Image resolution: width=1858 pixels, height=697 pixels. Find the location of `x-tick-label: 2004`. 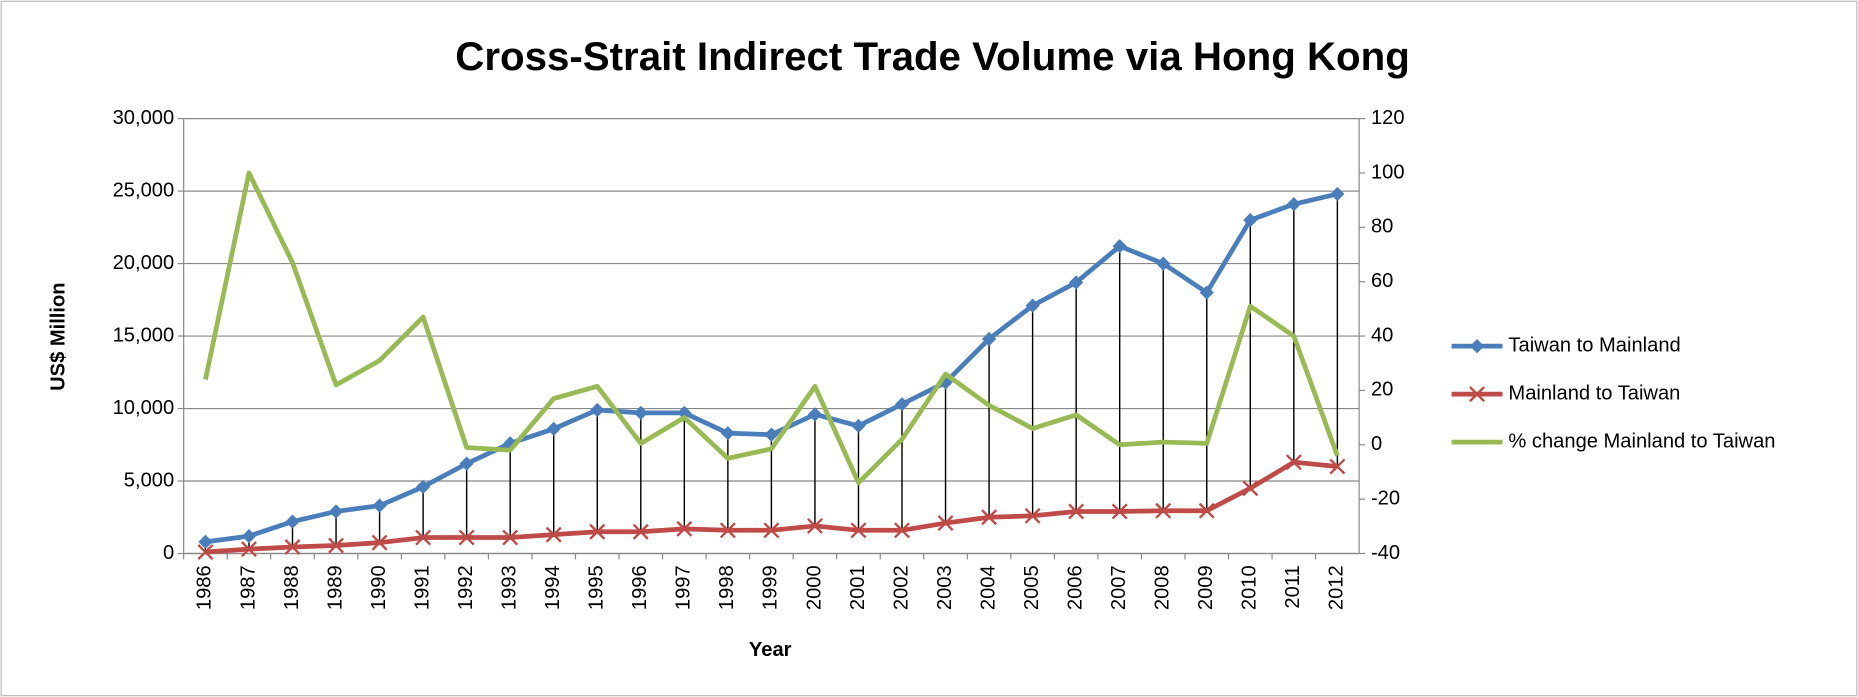

x-tick-label: 2004 is located at coordinates (988, 587).